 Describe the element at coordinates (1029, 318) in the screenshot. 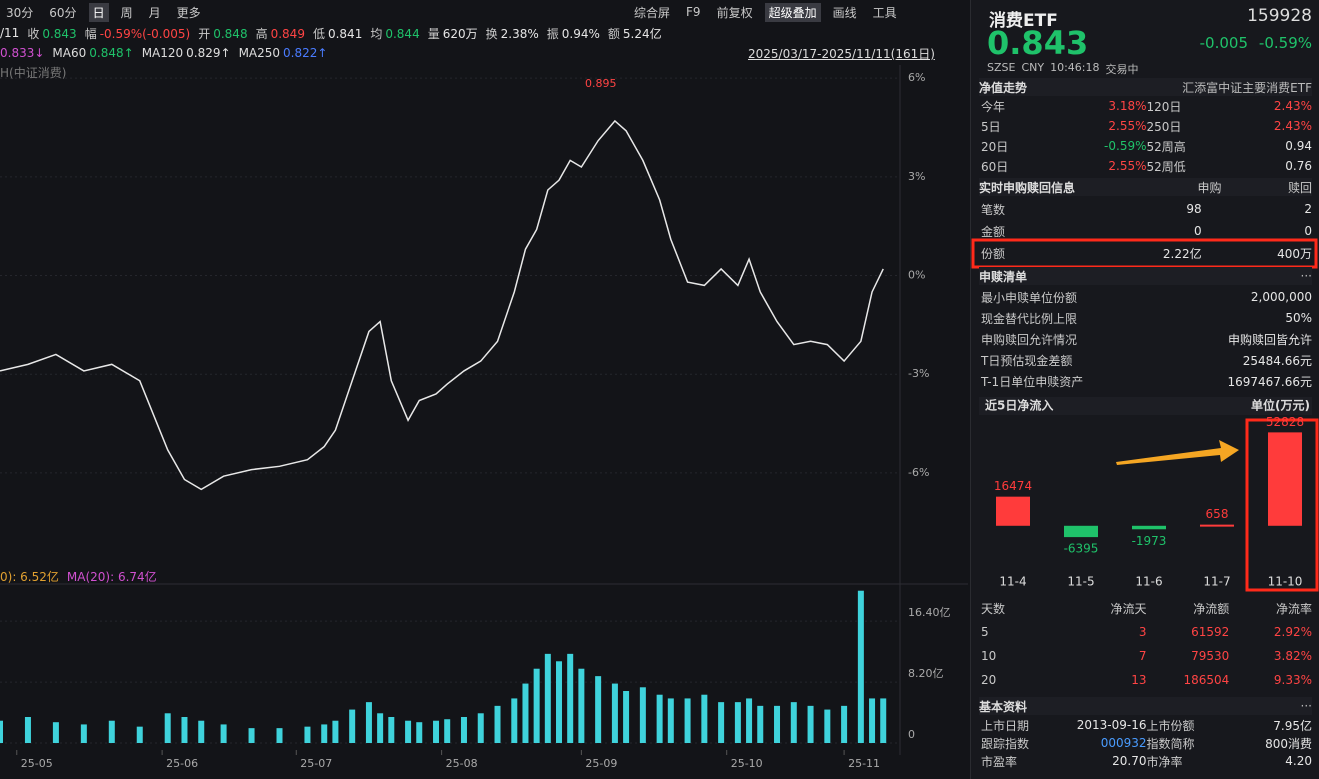

I see `table-cell: 现金替代比例上限` at that location.